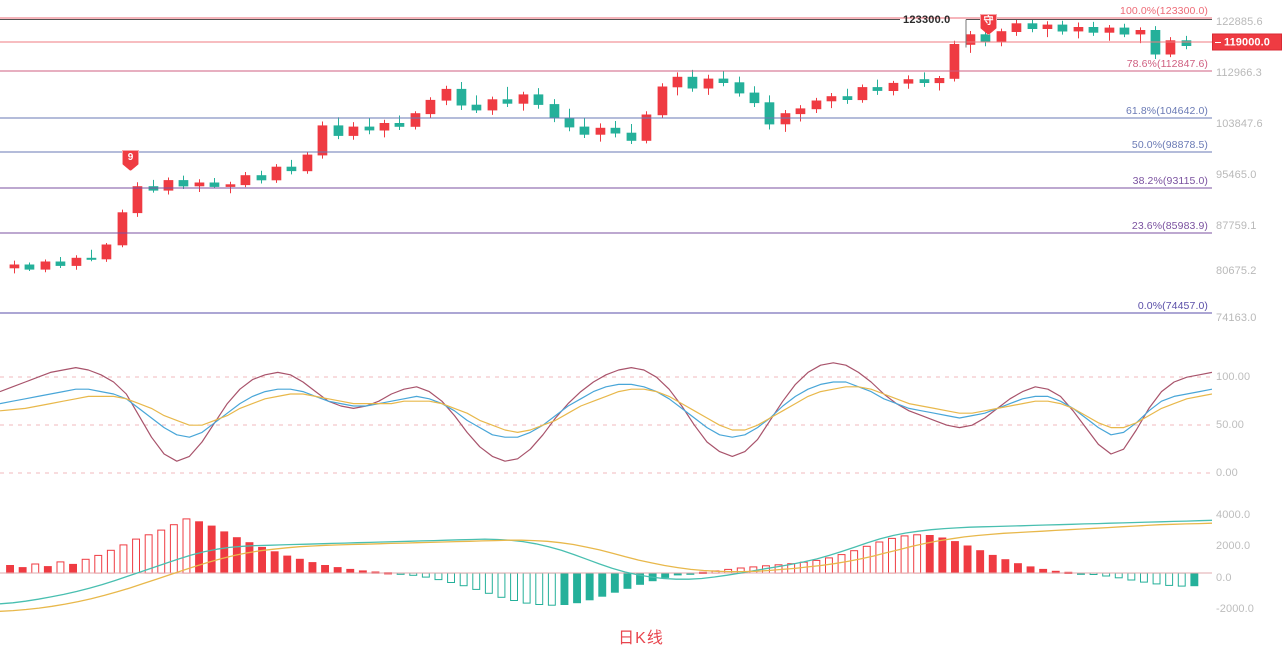  What do you see at coordinates (606, 565) in the screenshot?
I see `macd-histogram-layer` at bounding box center [606, 565].